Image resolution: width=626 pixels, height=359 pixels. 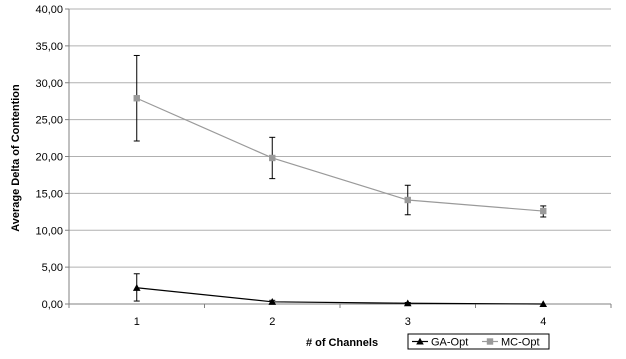 I want to click on legend-mc-opt-marker, so click(x=490, y=341).